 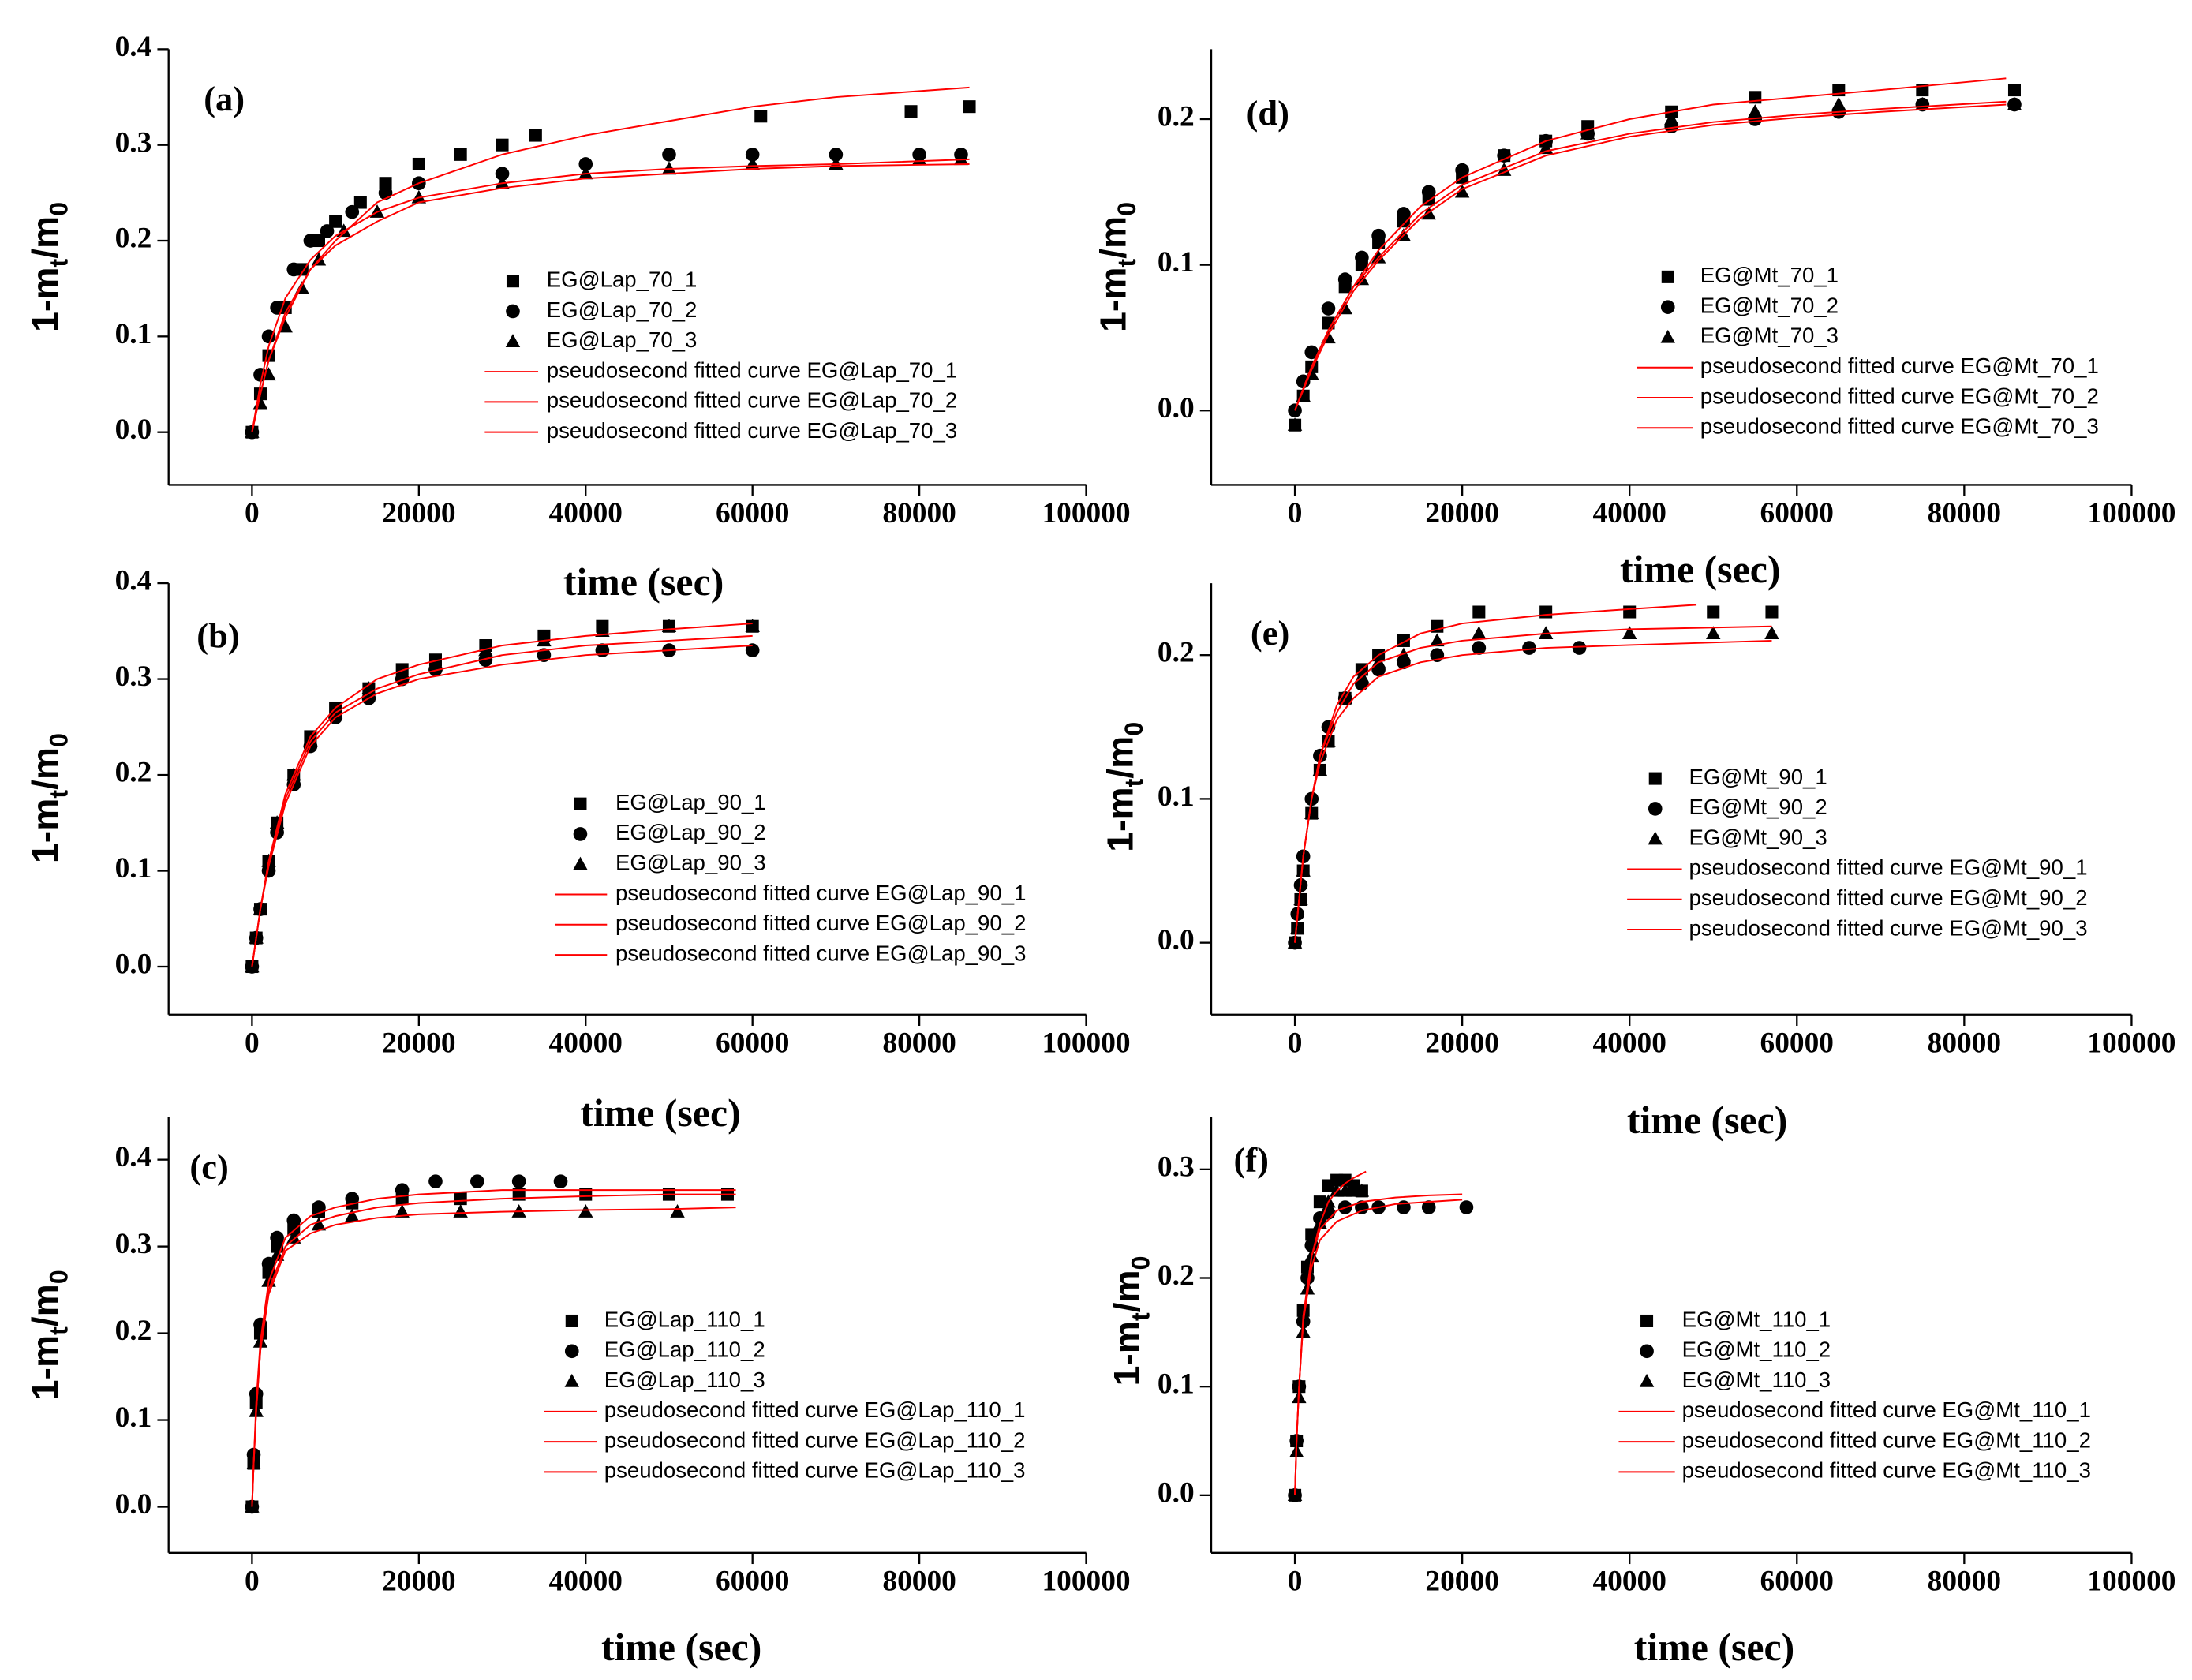 I want to click on legend-label: EG@Mt_110_3, so click(x=1757, y=1380).